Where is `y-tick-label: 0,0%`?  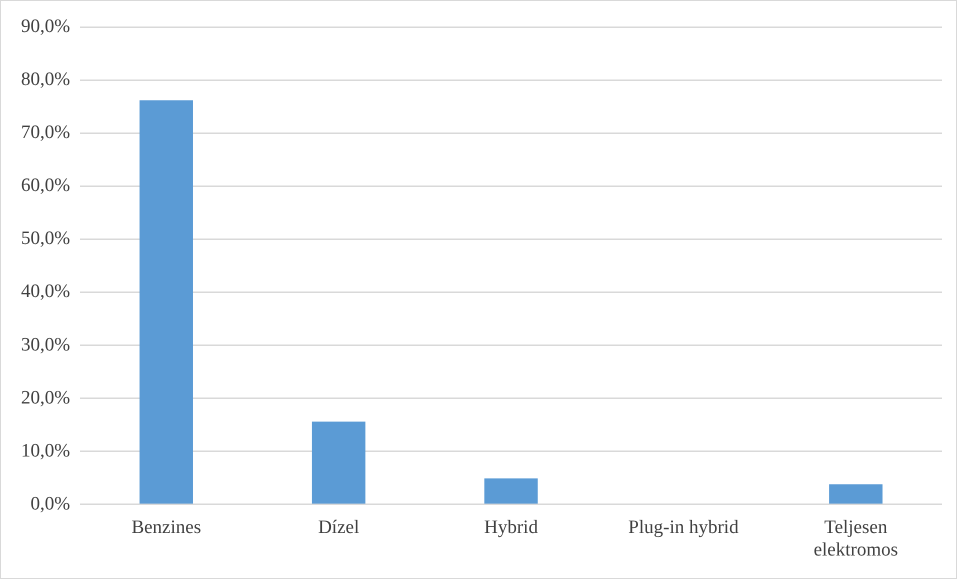 y-tick-label: 0,0% is located at coordinates (50, 503).